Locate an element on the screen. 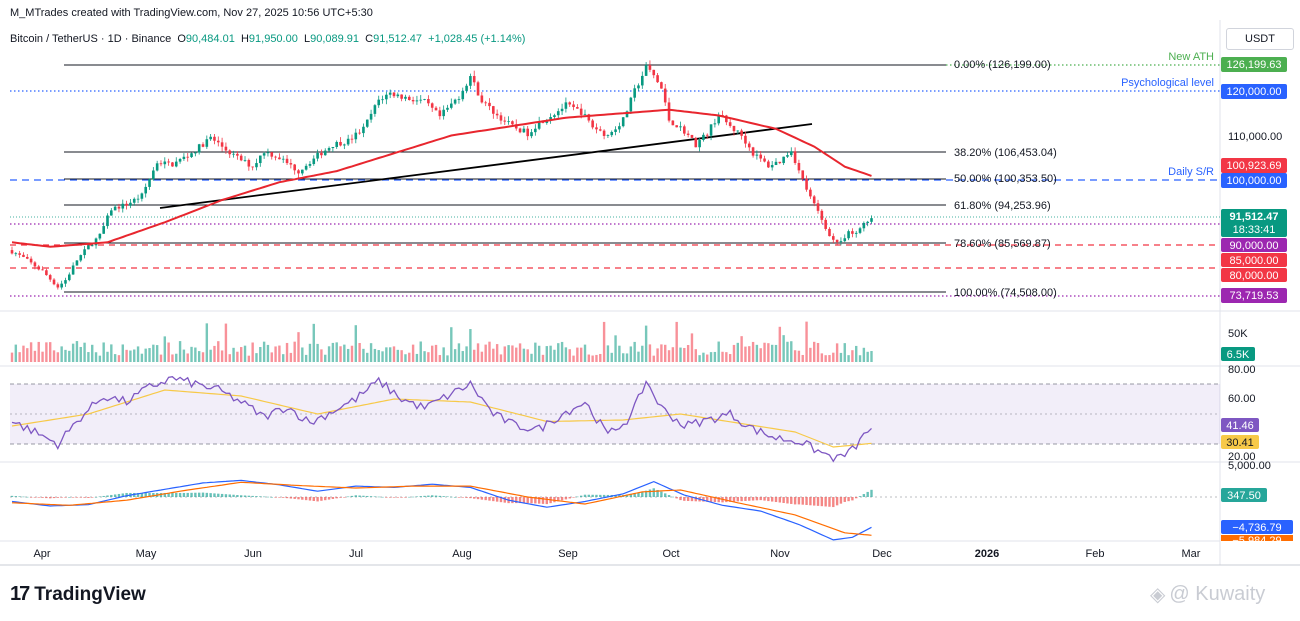 This screenshot has height=621, width=1300. macd-line is located at coordinates (441, 510).